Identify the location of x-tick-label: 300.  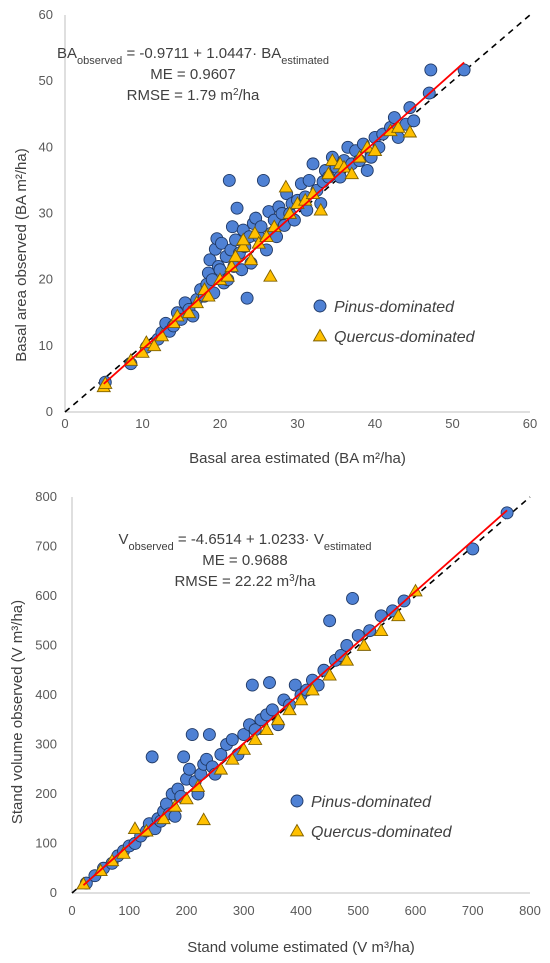
(244, 910).